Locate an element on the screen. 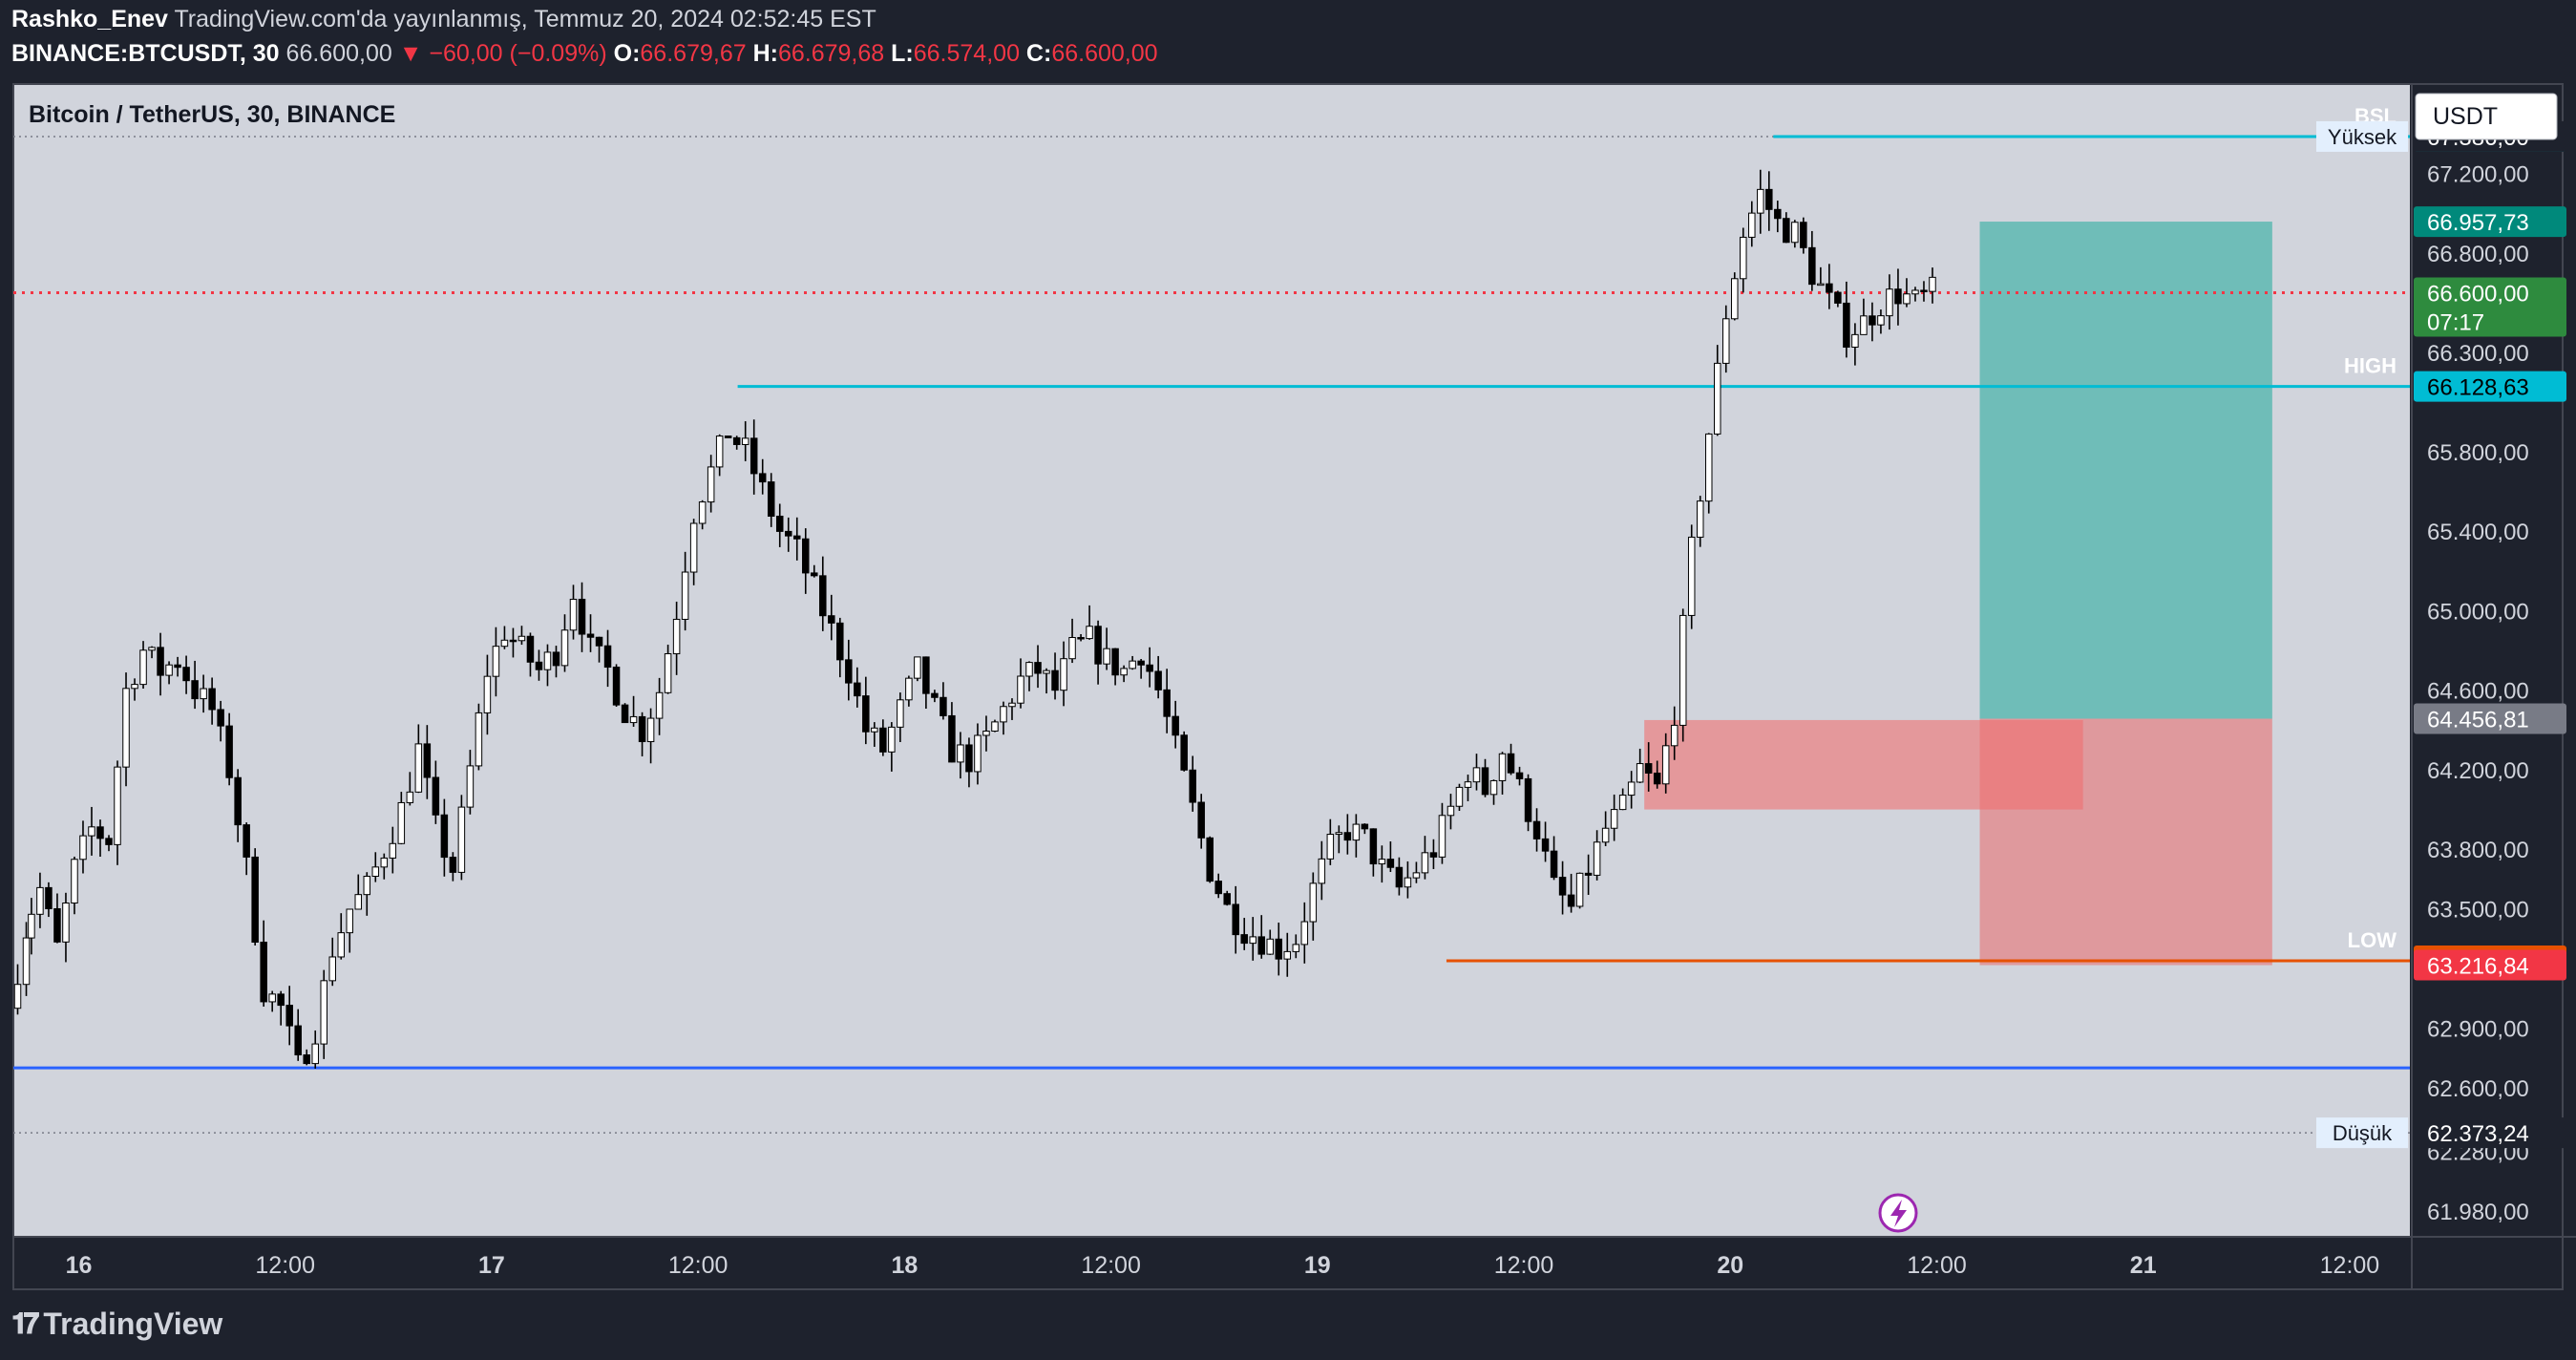  order-block-zone is located at coordinates (1863, 764).